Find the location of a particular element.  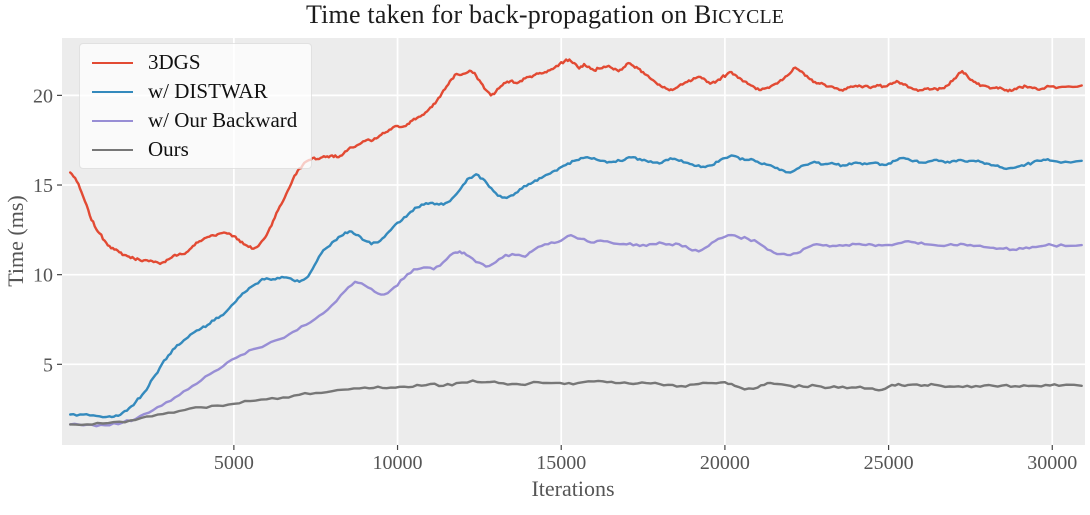

x-axis-label: Iterations is located at coordinates (573, 488).